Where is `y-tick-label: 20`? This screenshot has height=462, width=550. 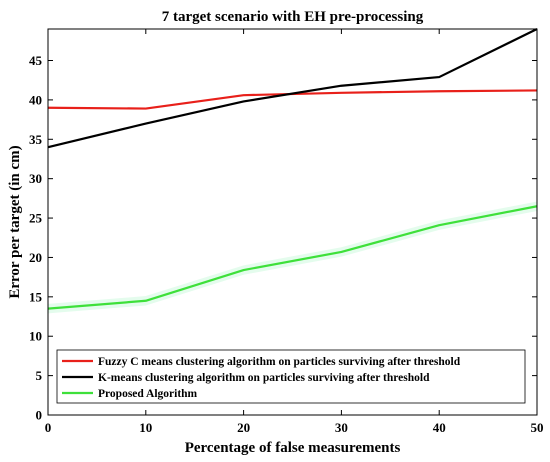 y-tick-label: 20 is located at coordinates (35, 257).